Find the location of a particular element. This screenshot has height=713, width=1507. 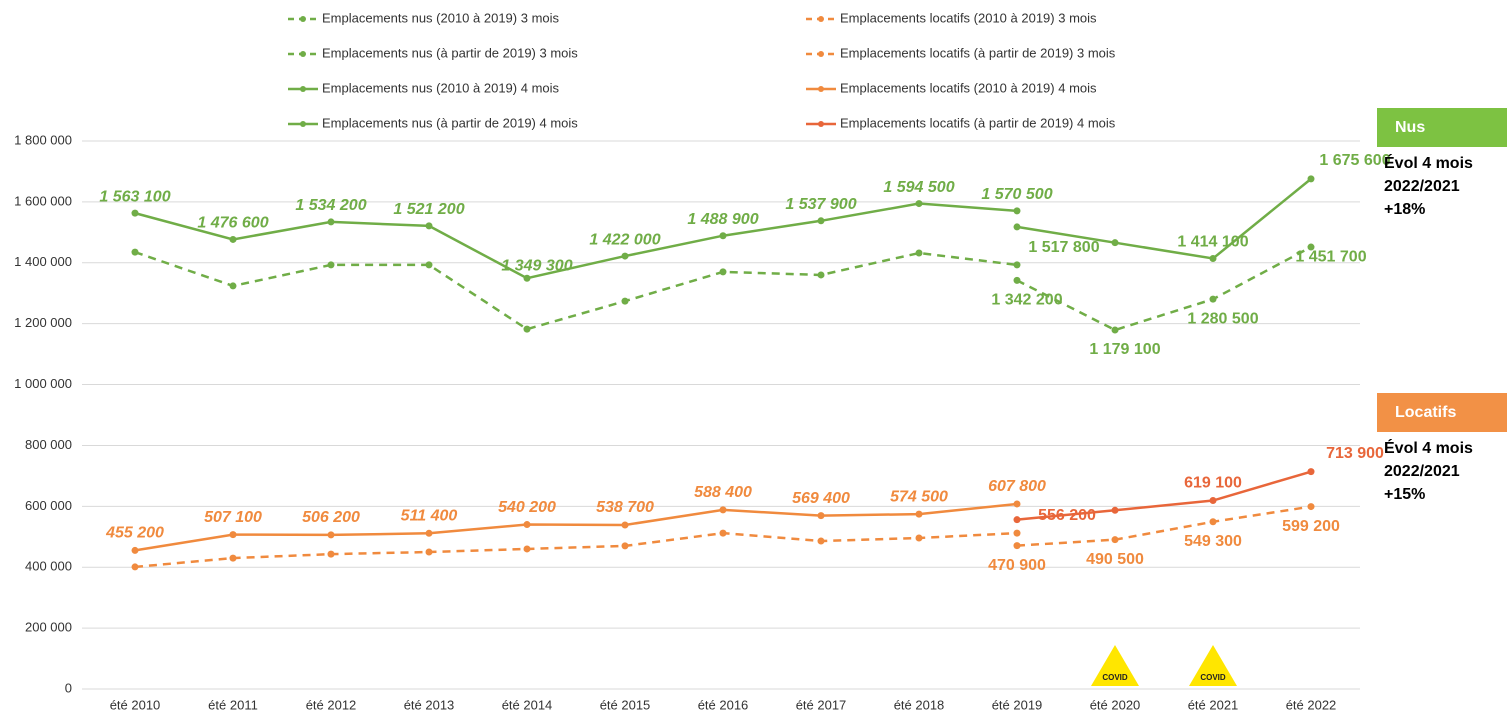

data-label: 1 349 300 is located at coordinates (536, 265).